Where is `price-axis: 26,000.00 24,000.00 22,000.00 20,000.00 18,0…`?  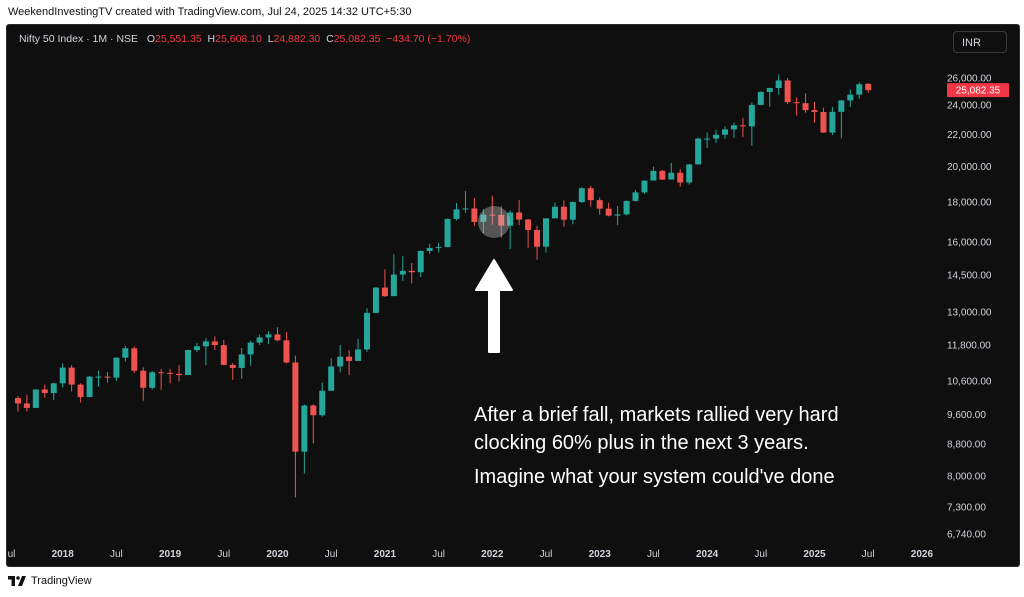
price-axis: 26,000.00 24,000.00 22,000.00 20,000.00 18,0… is located at coordinates (969, 307).